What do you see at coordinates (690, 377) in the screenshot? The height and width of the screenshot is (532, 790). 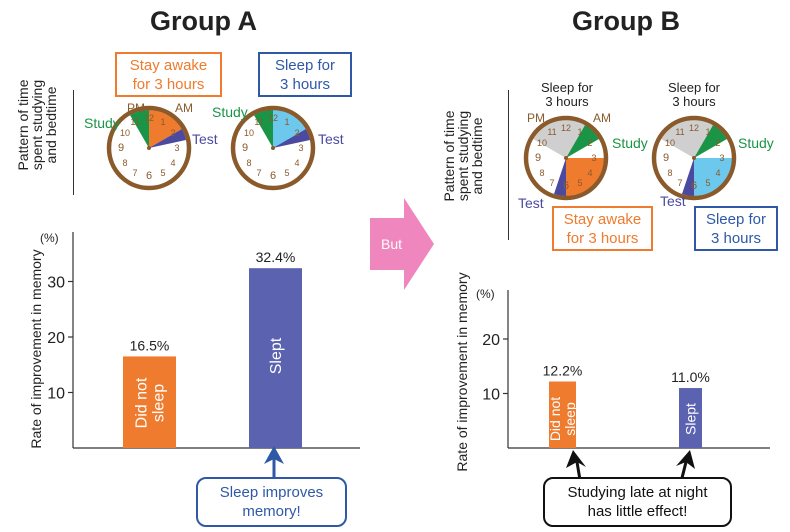 I see `bar-value-label: 11.0%` at bounding box center [690, 377].